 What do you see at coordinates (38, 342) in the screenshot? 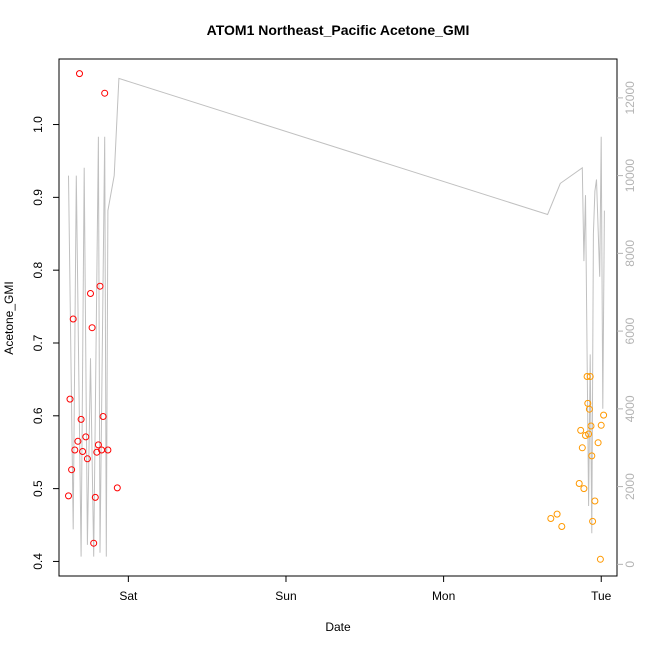
I see `y-tick-label: 0.7` at bounding box center [38, 342].